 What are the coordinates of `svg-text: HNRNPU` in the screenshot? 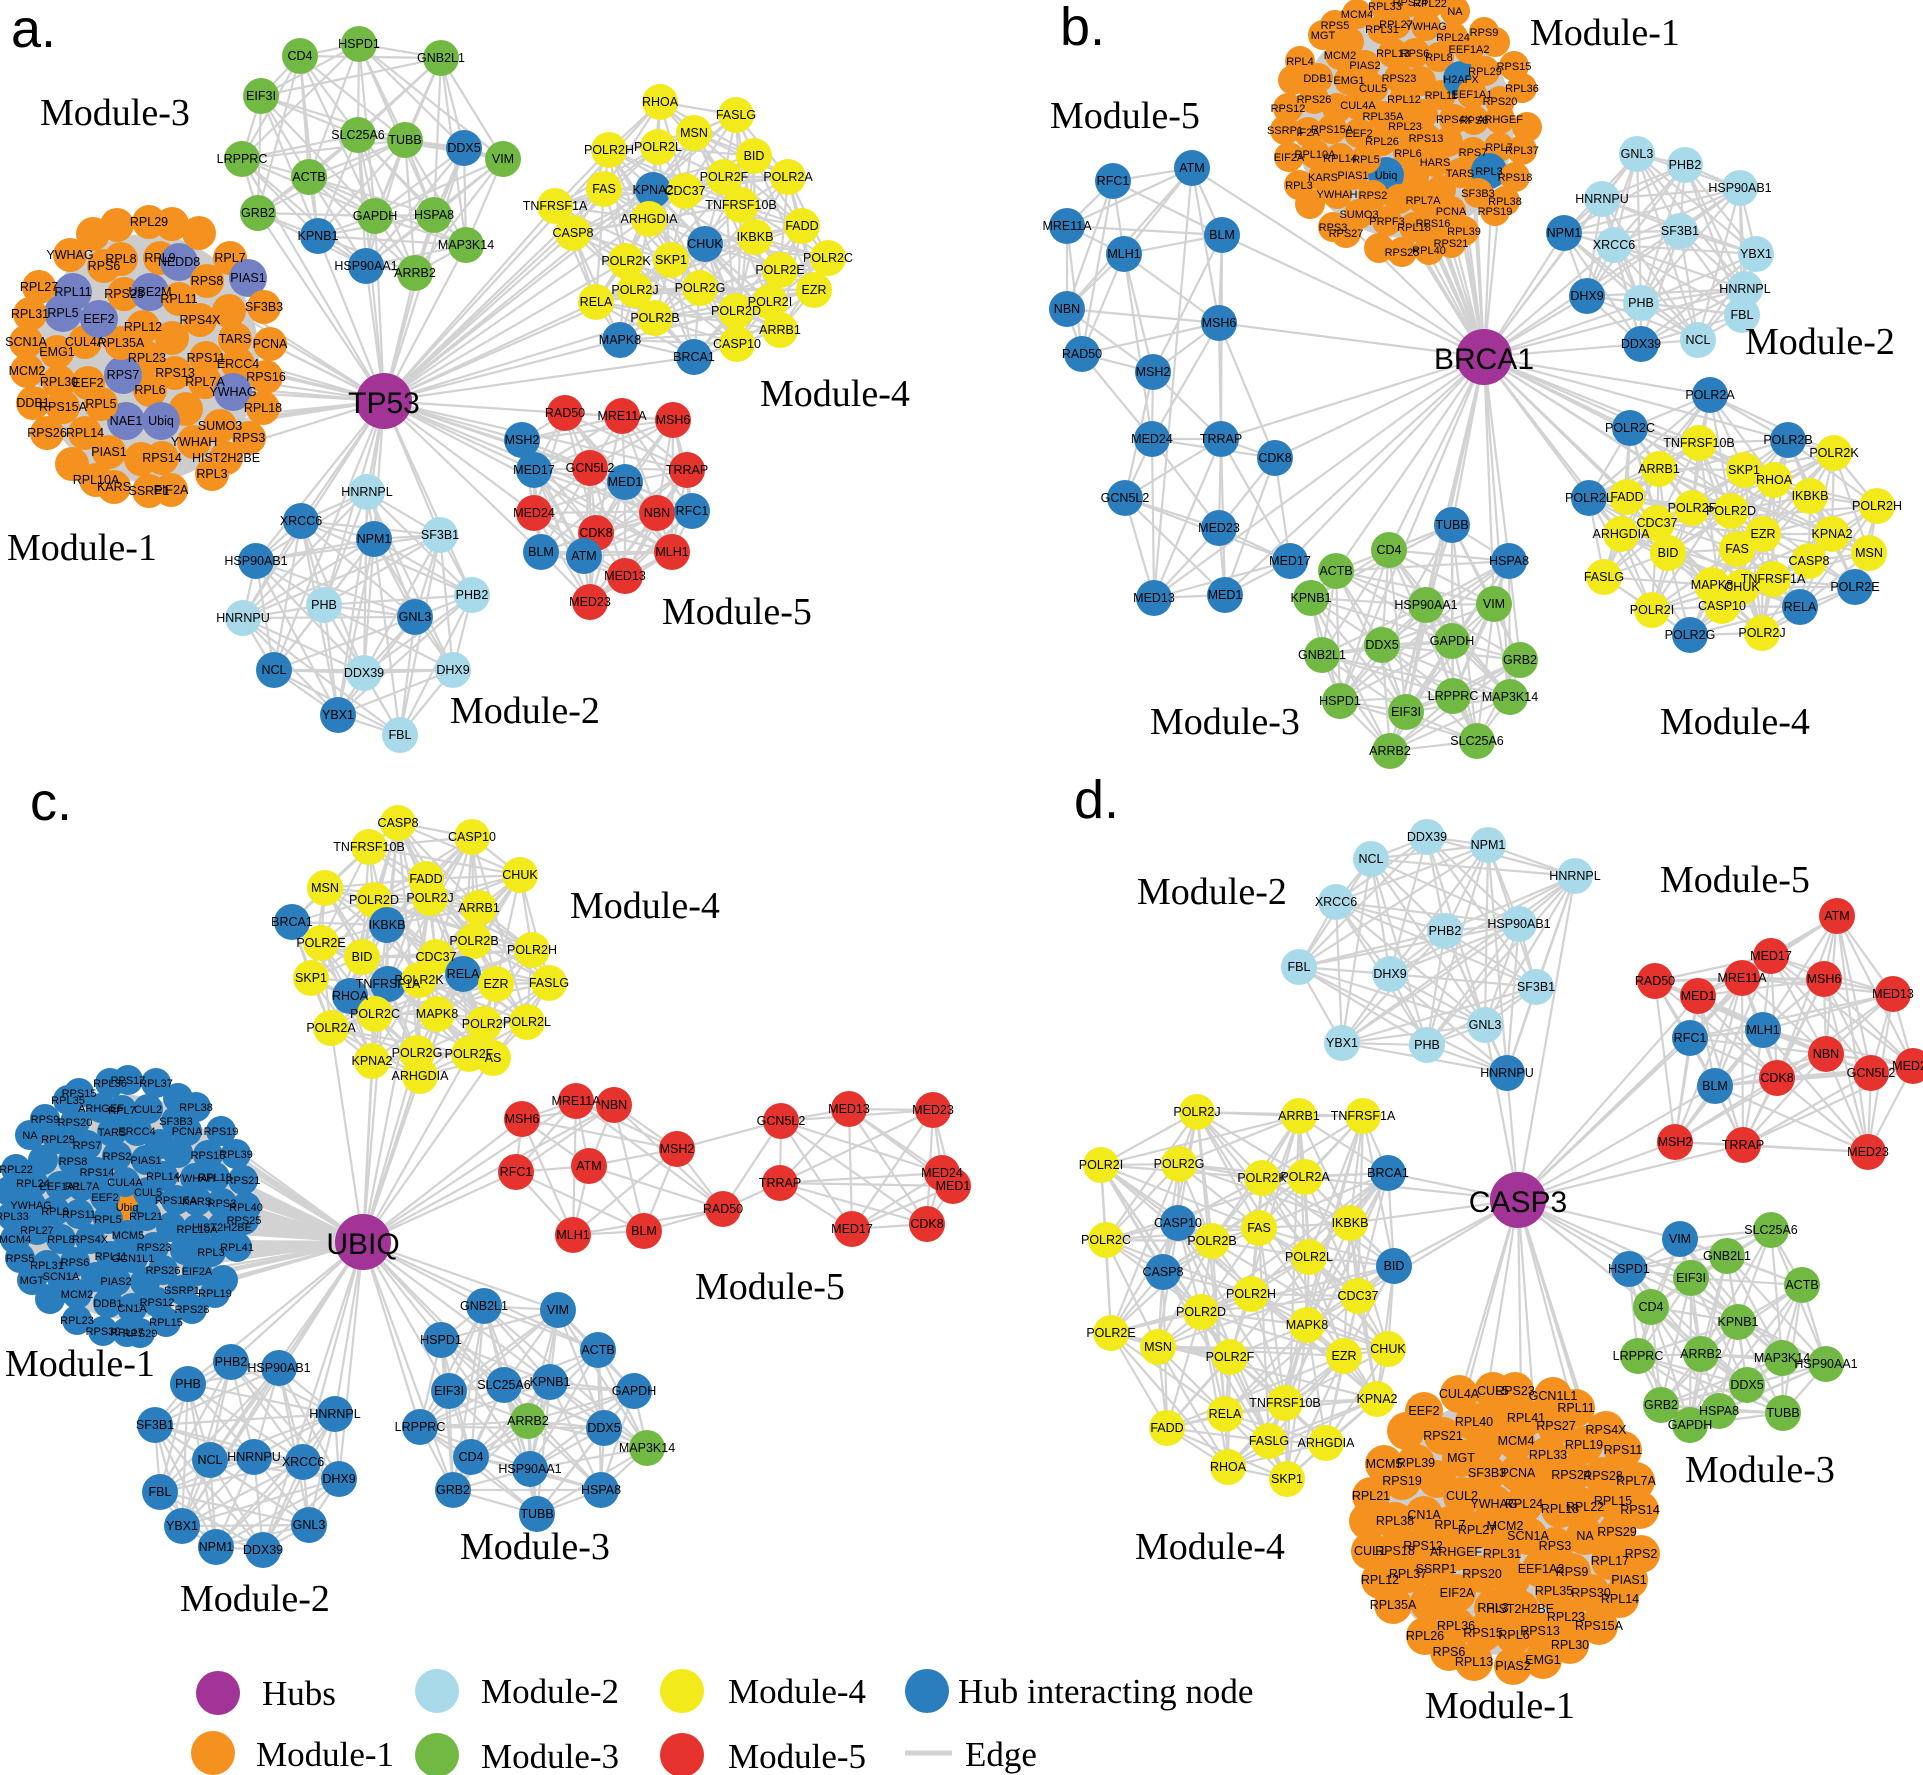 It's located at (242, 618).